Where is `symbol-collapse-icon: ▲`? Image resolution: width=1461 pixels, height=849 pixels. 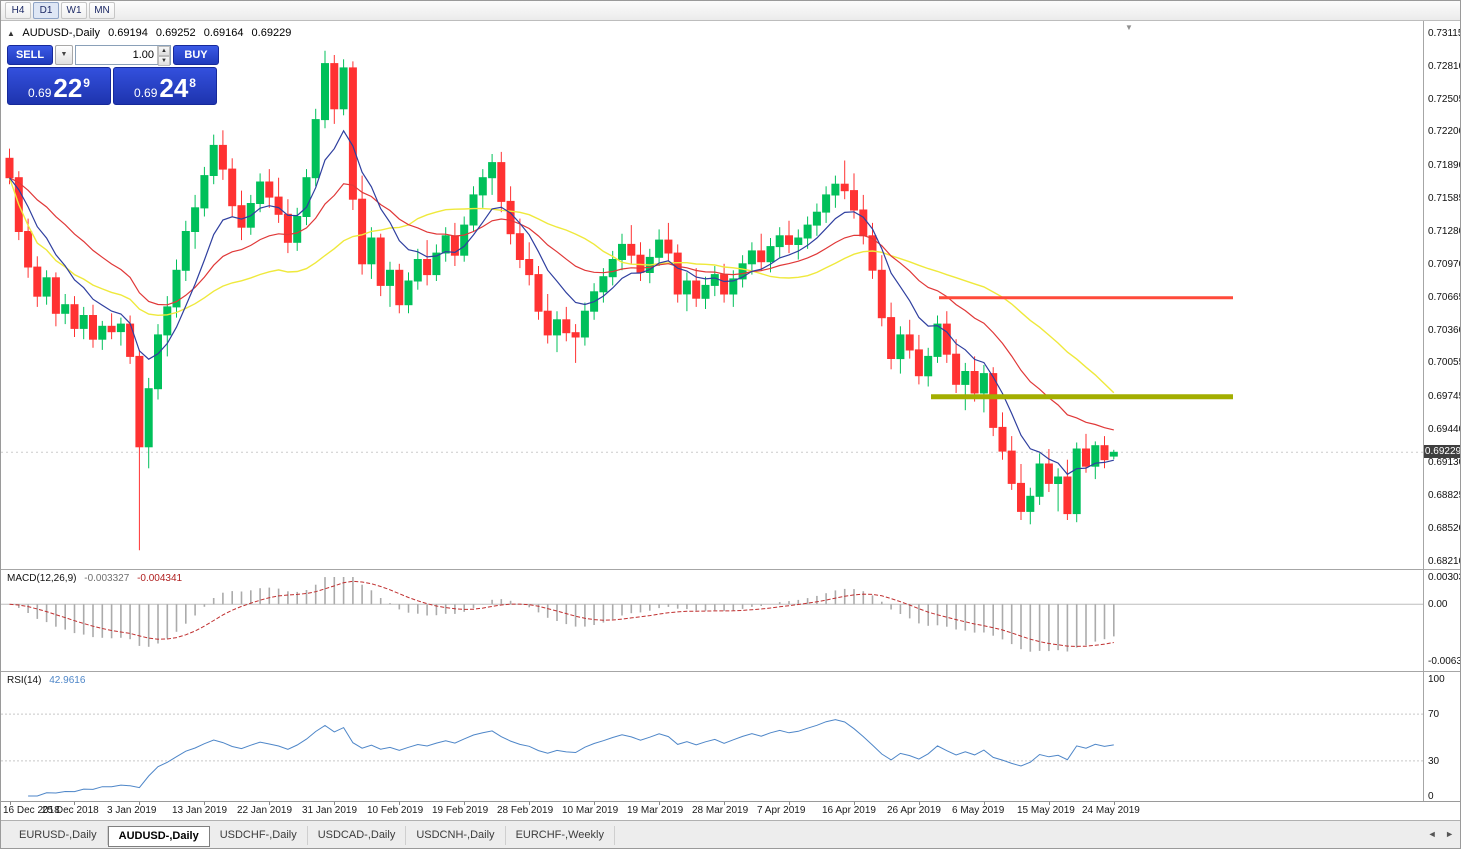
symbol-collapse-icon: ▲ is located at coordinates (11, 33).